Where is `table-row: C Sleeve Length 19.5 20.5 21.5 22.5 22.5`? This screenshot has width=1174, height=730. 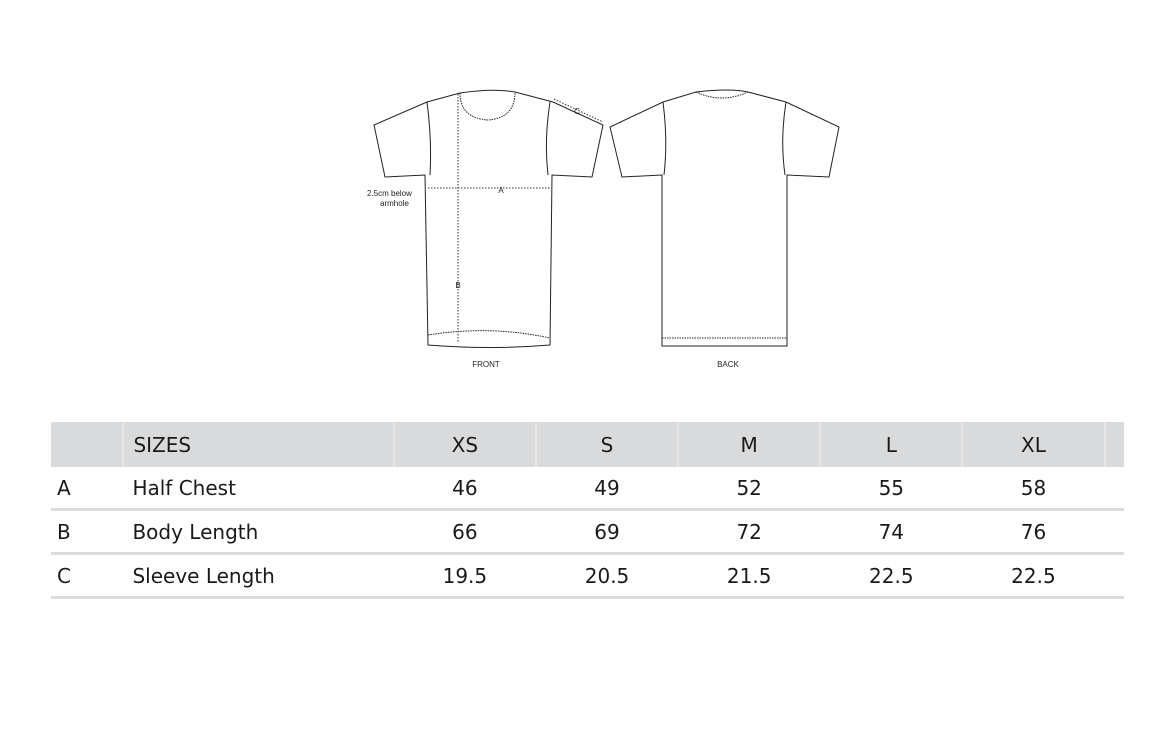
table-row: C Sleeve Length 19.5 20.5 21.5 22.5 22.5 is located at coordinates (587, 576).